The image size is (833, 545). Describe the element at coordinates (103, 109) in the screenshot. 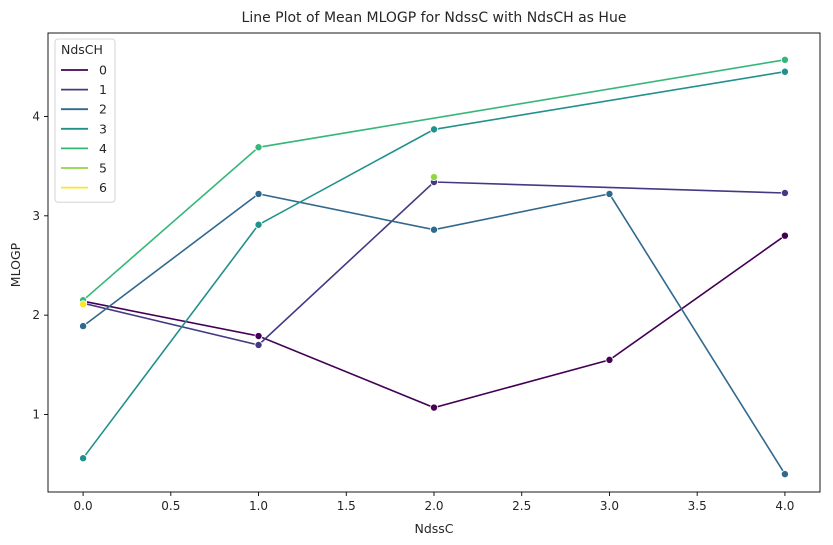

I see `legend-label-2: 2` at that location.